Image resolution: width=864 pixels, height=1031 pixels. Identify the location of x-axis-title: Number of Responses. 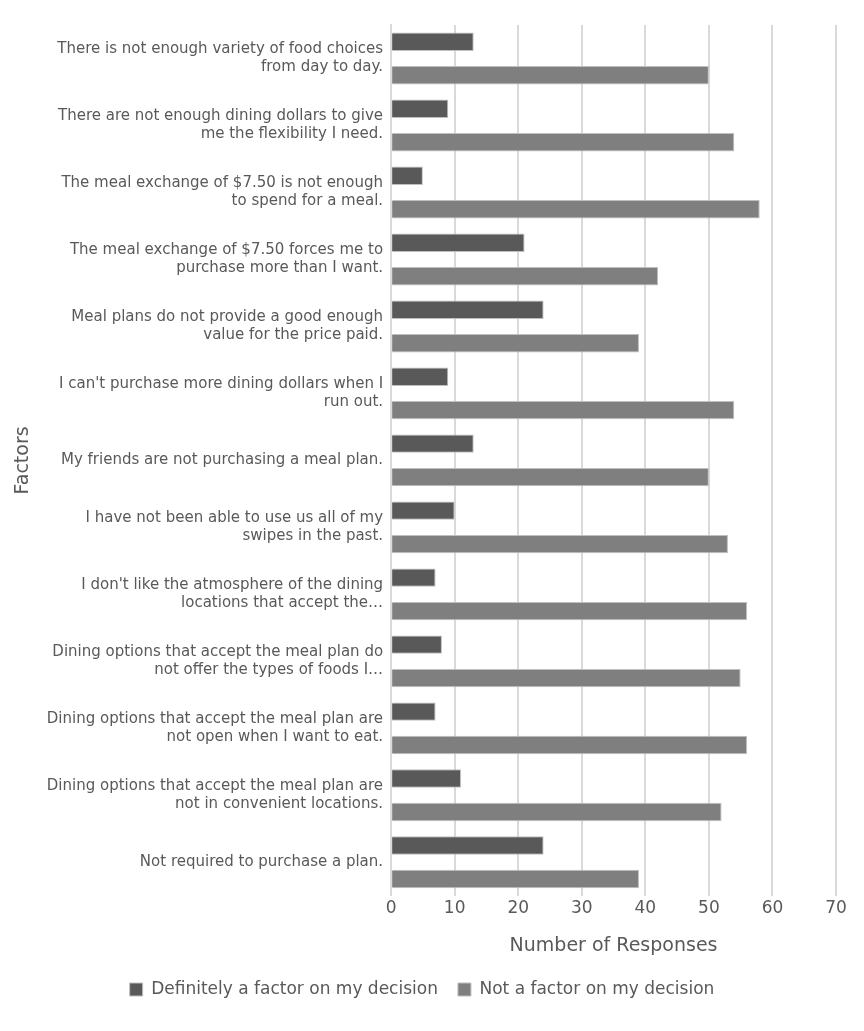
(613, 943).